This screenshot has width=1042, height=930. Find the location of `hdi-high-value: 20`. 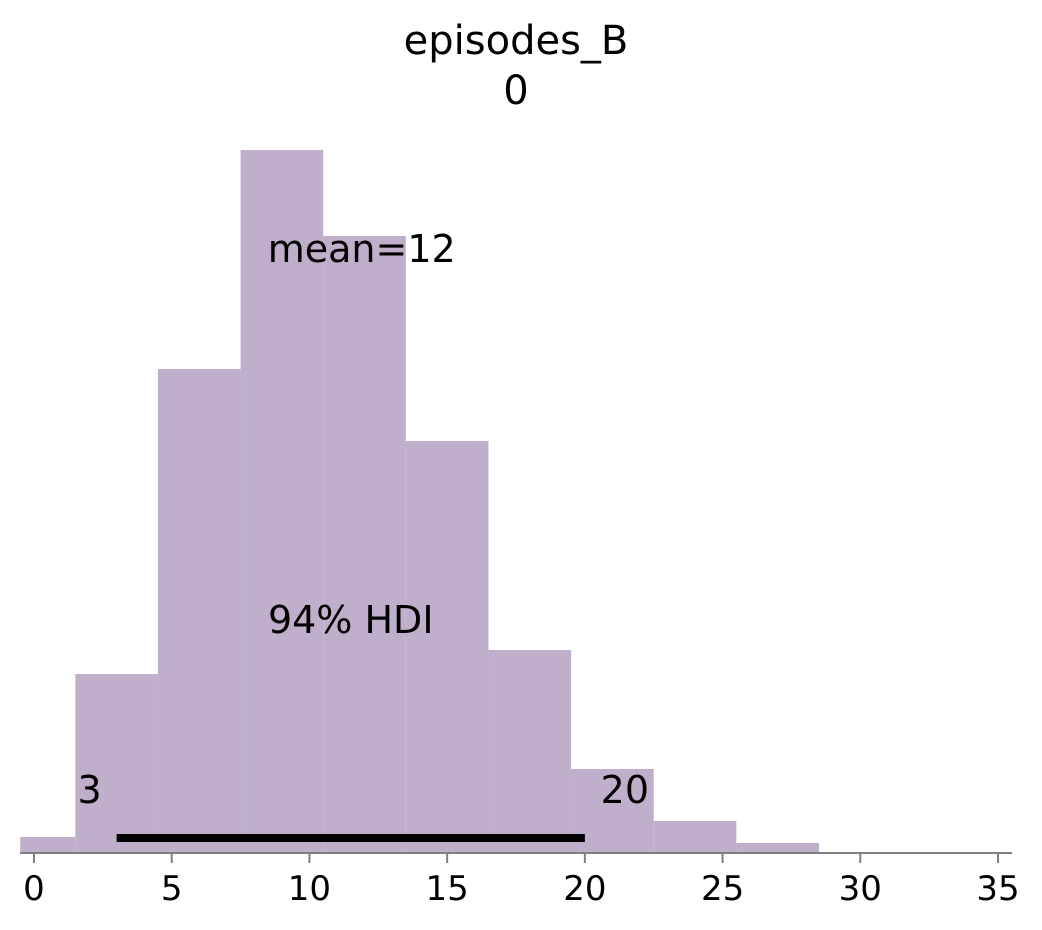

hdi-high-value: 20 is located at coordinates (625, 790).